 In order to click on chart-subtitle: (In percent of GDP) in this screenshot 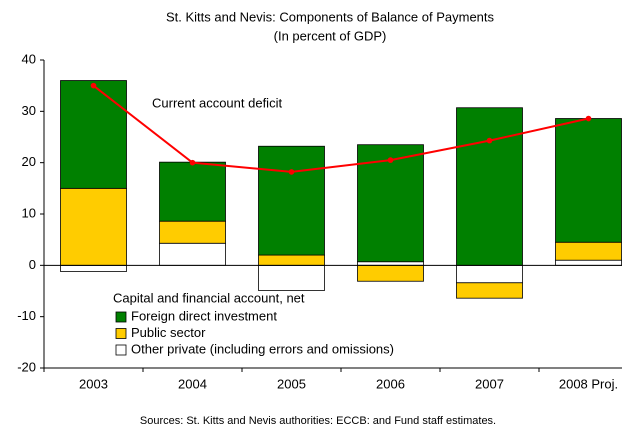, I will do `click(330, 35)`.